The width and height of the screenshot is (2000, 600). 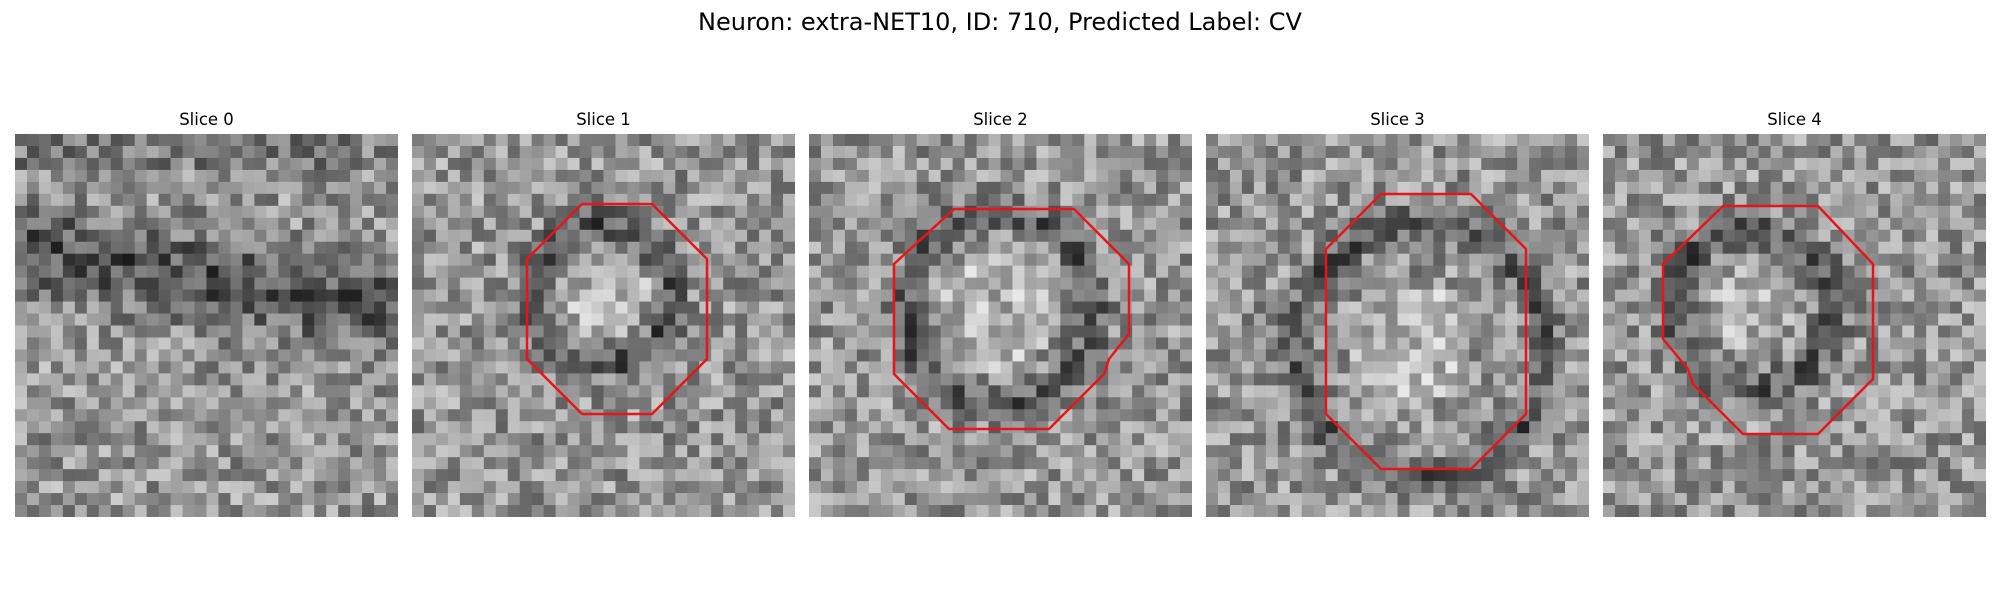 I want to click on slice-title-1: Slice 1, so click(x=603, y=119).